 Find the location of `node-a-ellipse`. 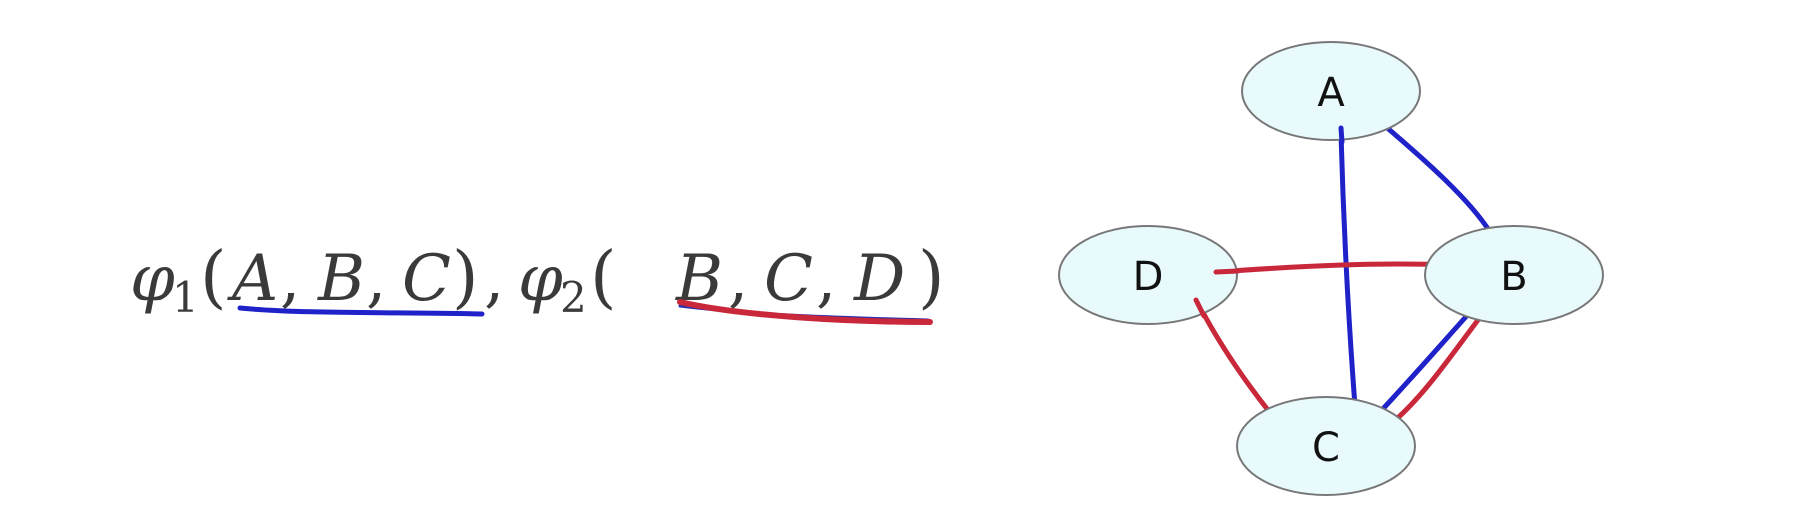

node-a-ellipse is located at coordinates (1331, 91).